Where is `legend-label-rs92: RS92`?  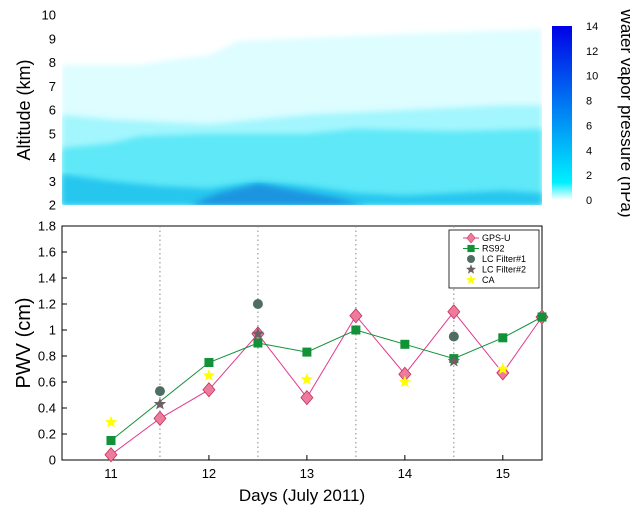
legend-label-rs92: RS92 is located at coordinates (493, 249).